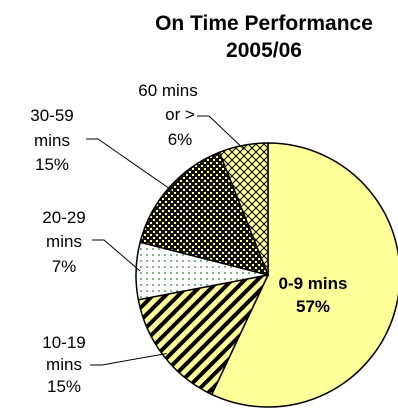 Image resolution: width=398 pixels, height=417 pixels. What do you see at coordinates (63, 217) in the screenshot?
I see `slice-label-20-29-line-1: 20-29` at bounding box center [63, 217].